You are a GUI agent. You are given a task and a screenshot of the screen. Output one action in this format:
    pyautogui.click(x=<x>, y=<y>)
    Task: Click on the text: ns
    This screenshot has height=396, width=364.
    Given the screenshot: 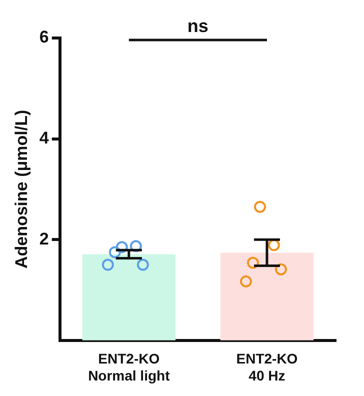 What is the action you would take?
    pyautogui.click(x=197, y=26)
    